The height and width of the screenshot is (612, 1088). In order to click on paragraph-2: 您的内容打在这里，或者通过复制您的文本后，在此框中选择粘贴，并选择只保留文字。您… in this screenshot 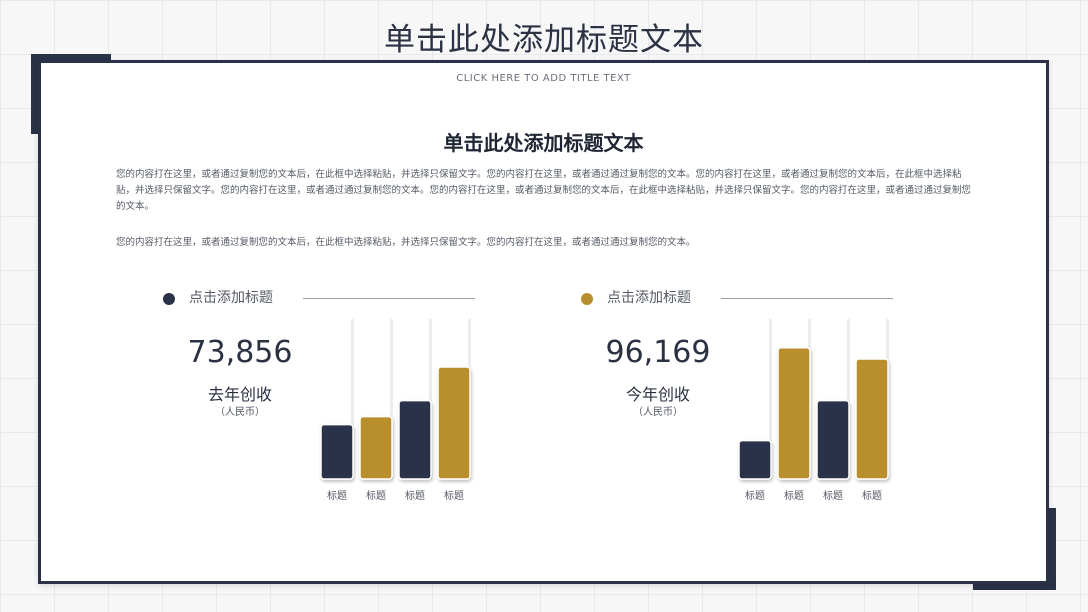, I will do `click(406, 242)`.